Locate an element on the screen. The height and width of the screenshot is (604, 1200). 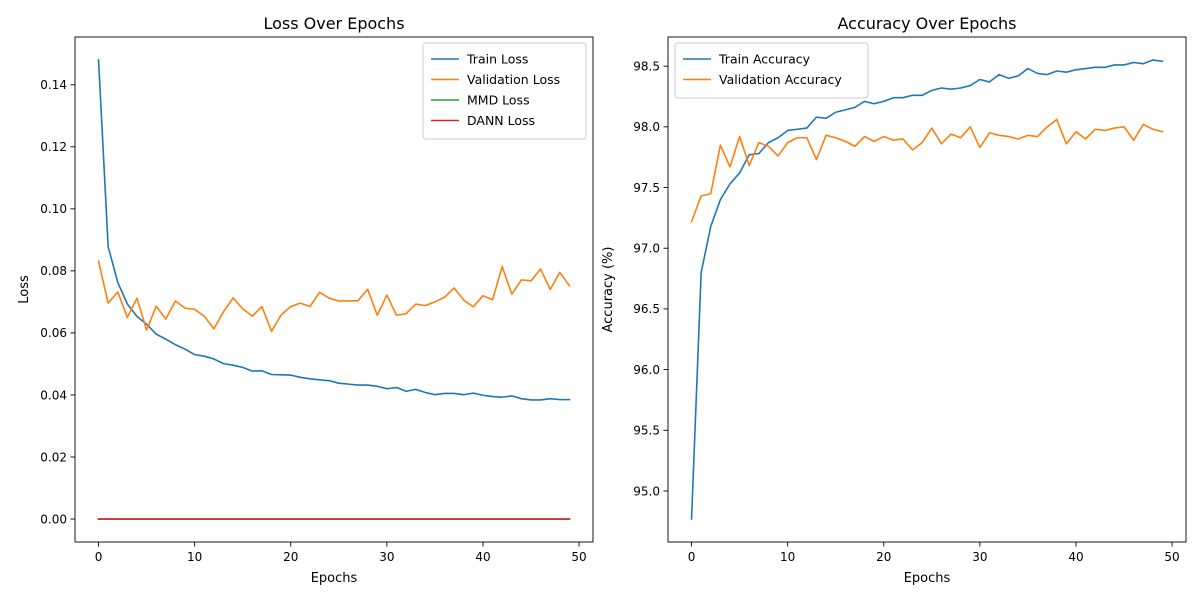
y-tick-label: 0.10 is located at coordinates (53, 209).